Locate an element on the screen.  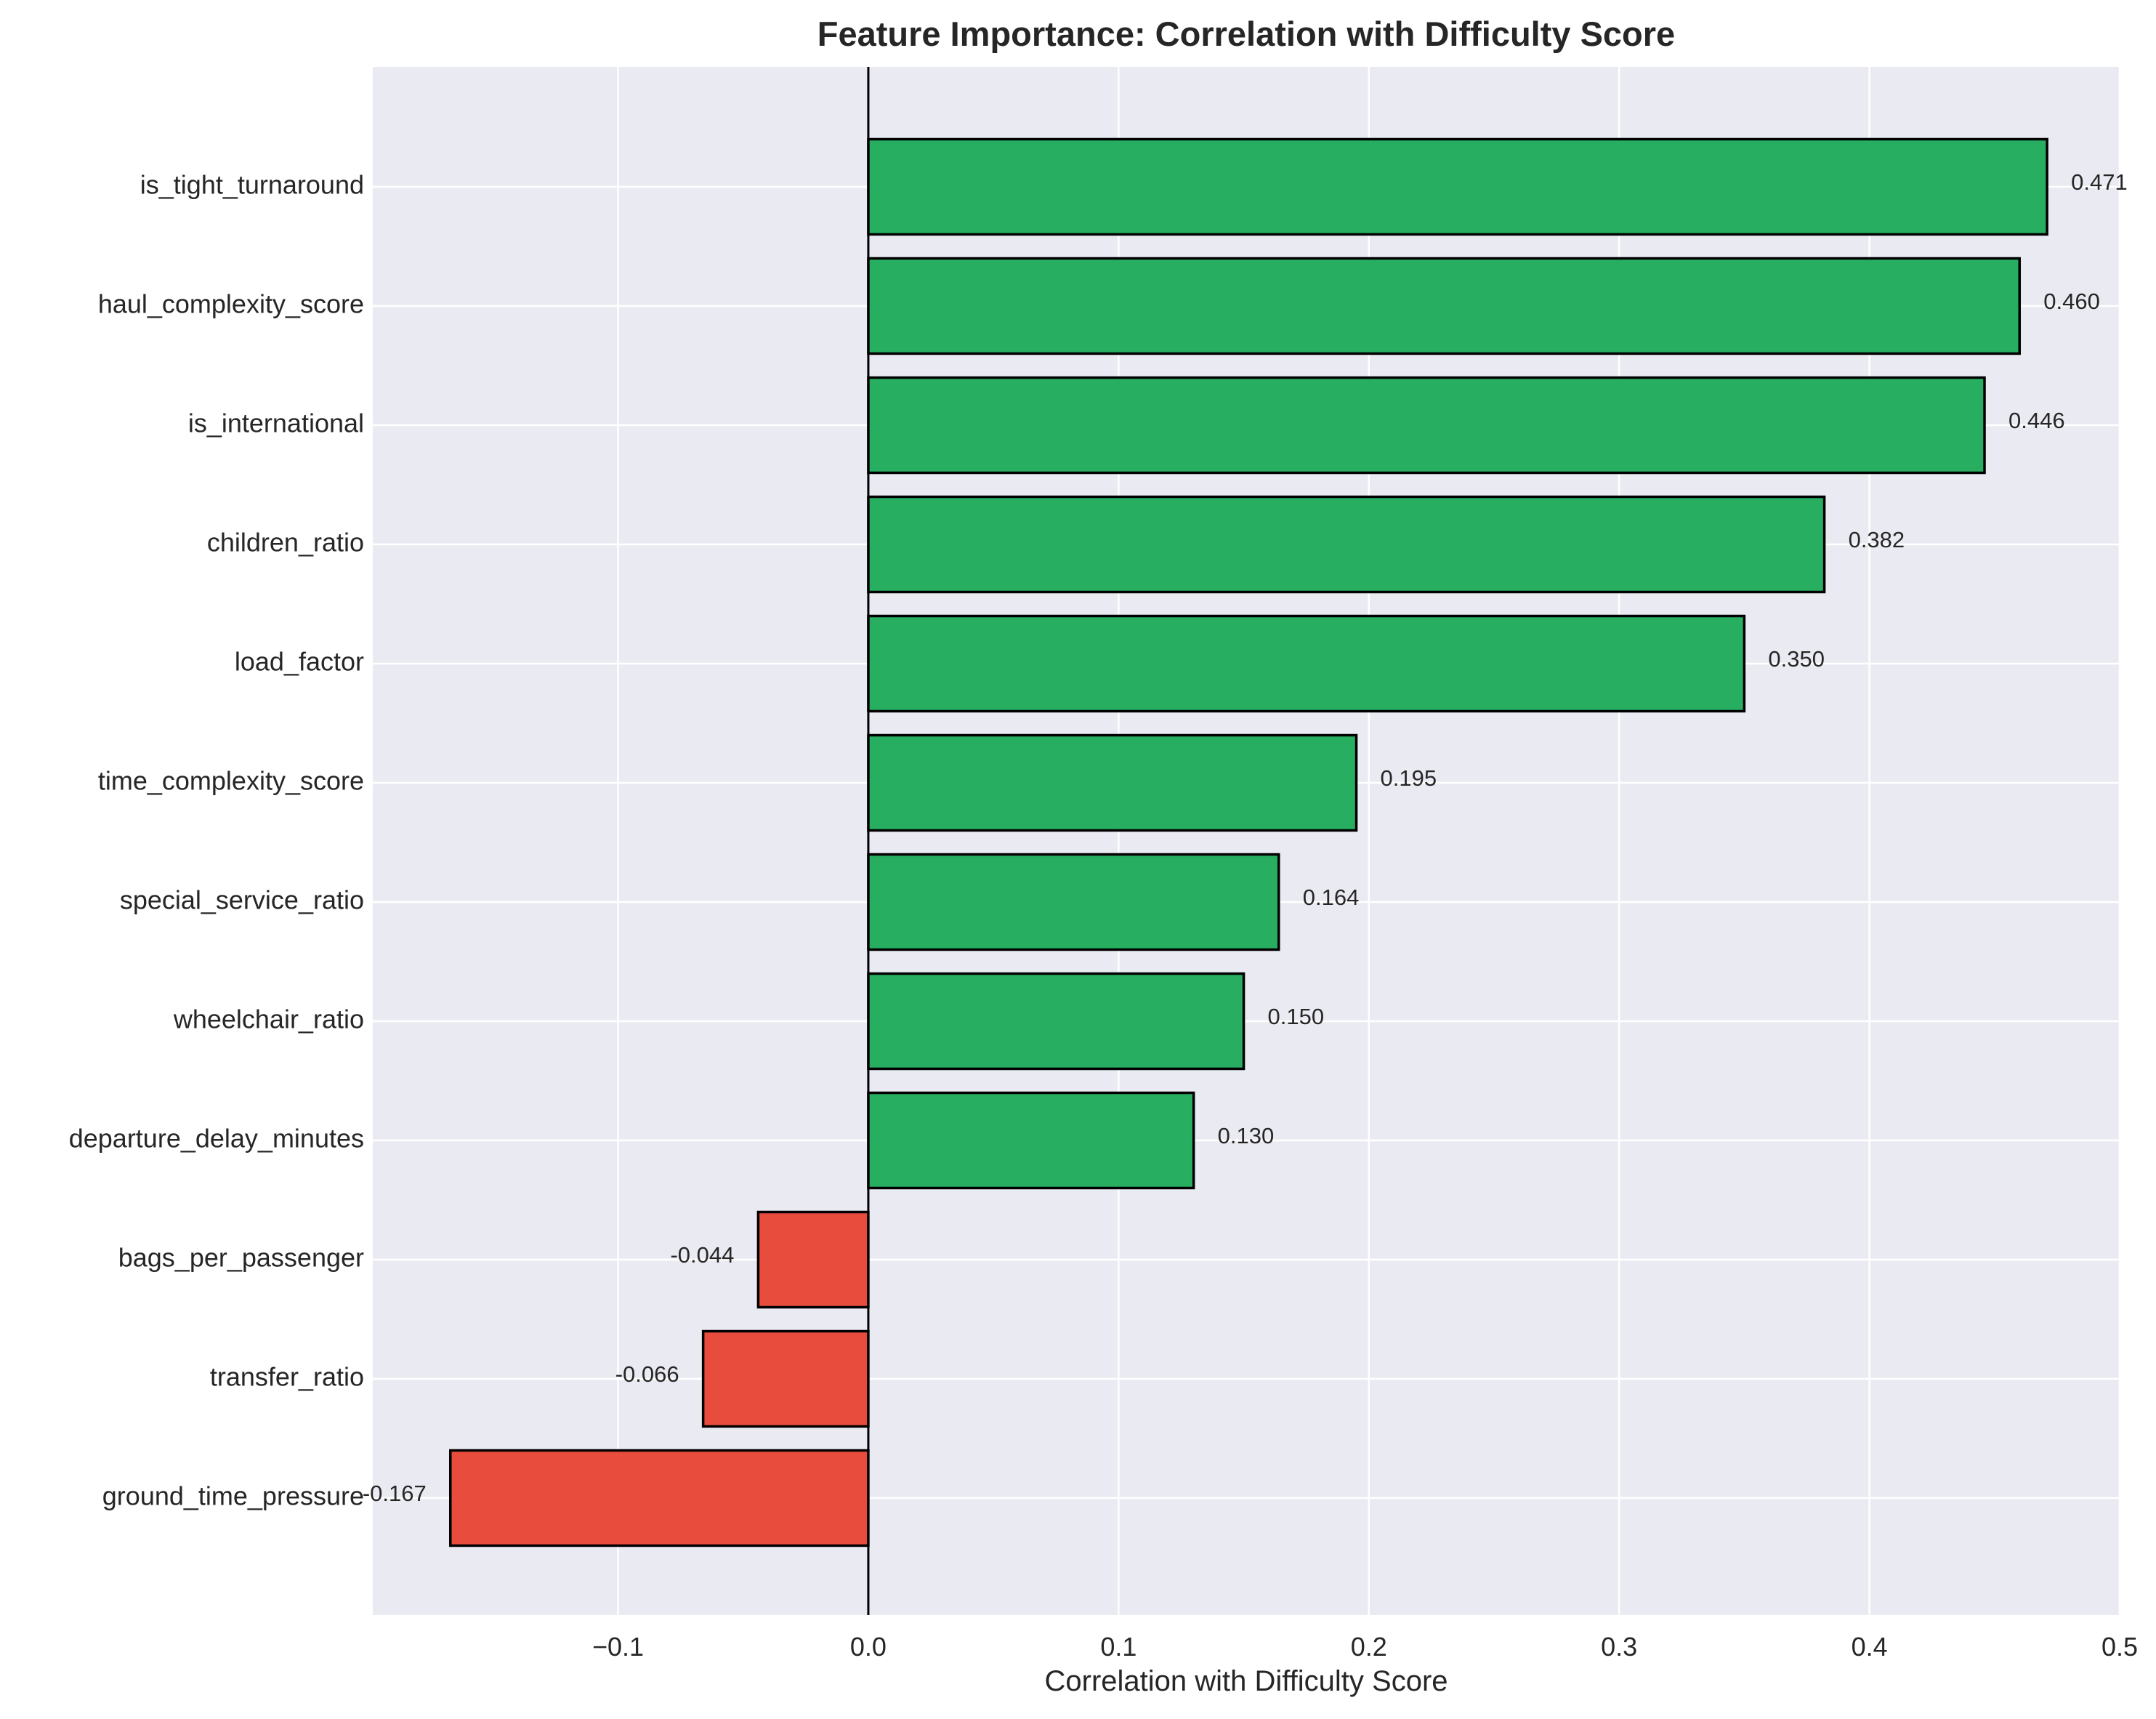
y-tick-label: wheelchair_ratio is located at coordinates (268, 1019).